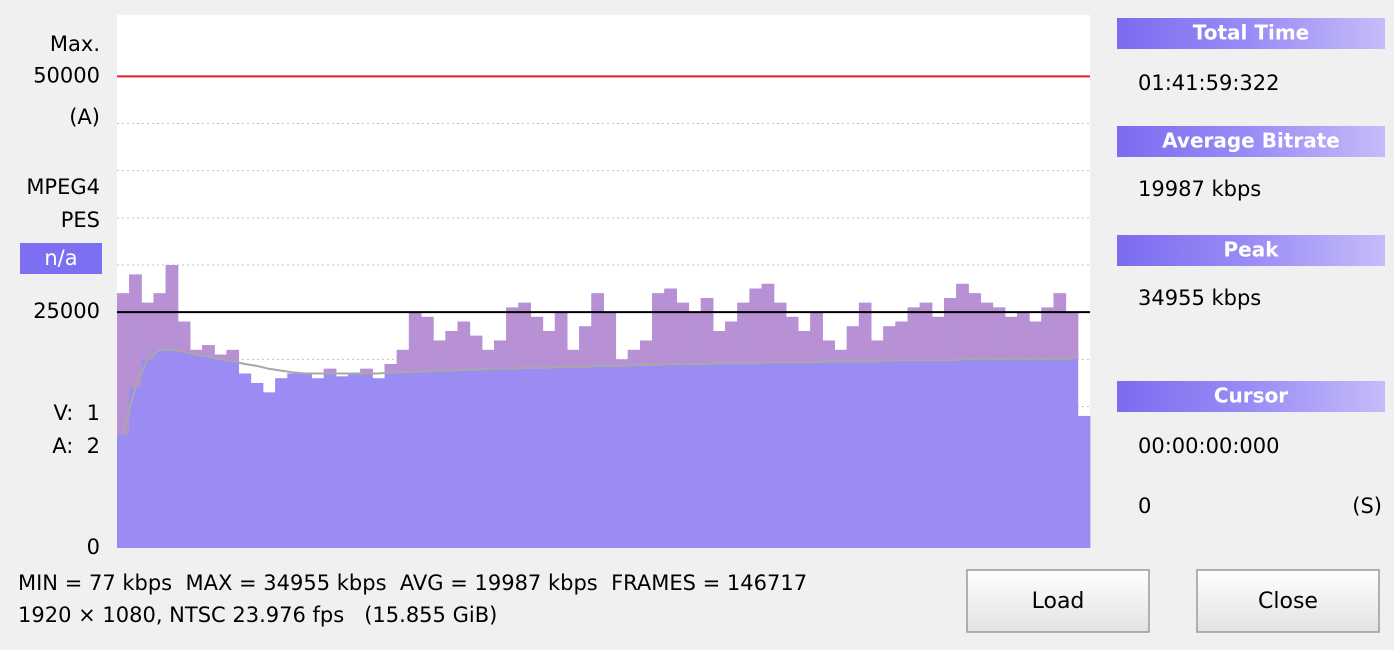 The width and height of the screenshot is (1394, 650). I want to click on button-label: Close, so click(1288, 601).